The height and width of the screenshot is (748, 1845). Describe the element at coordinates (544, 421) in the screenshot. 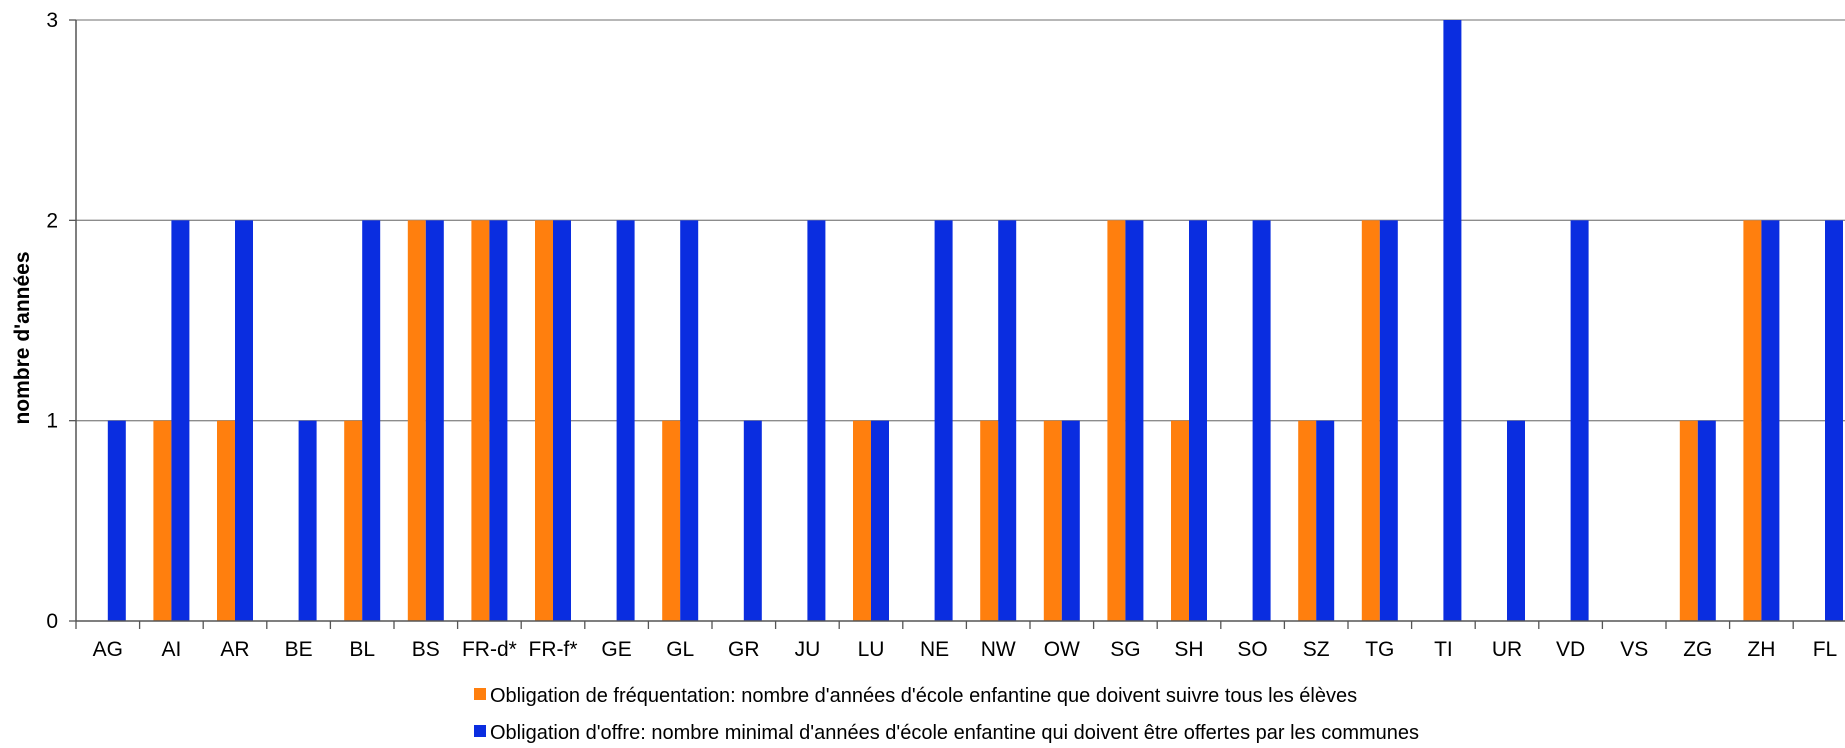

I see `bar-frequentation-FR-f*` at that location.